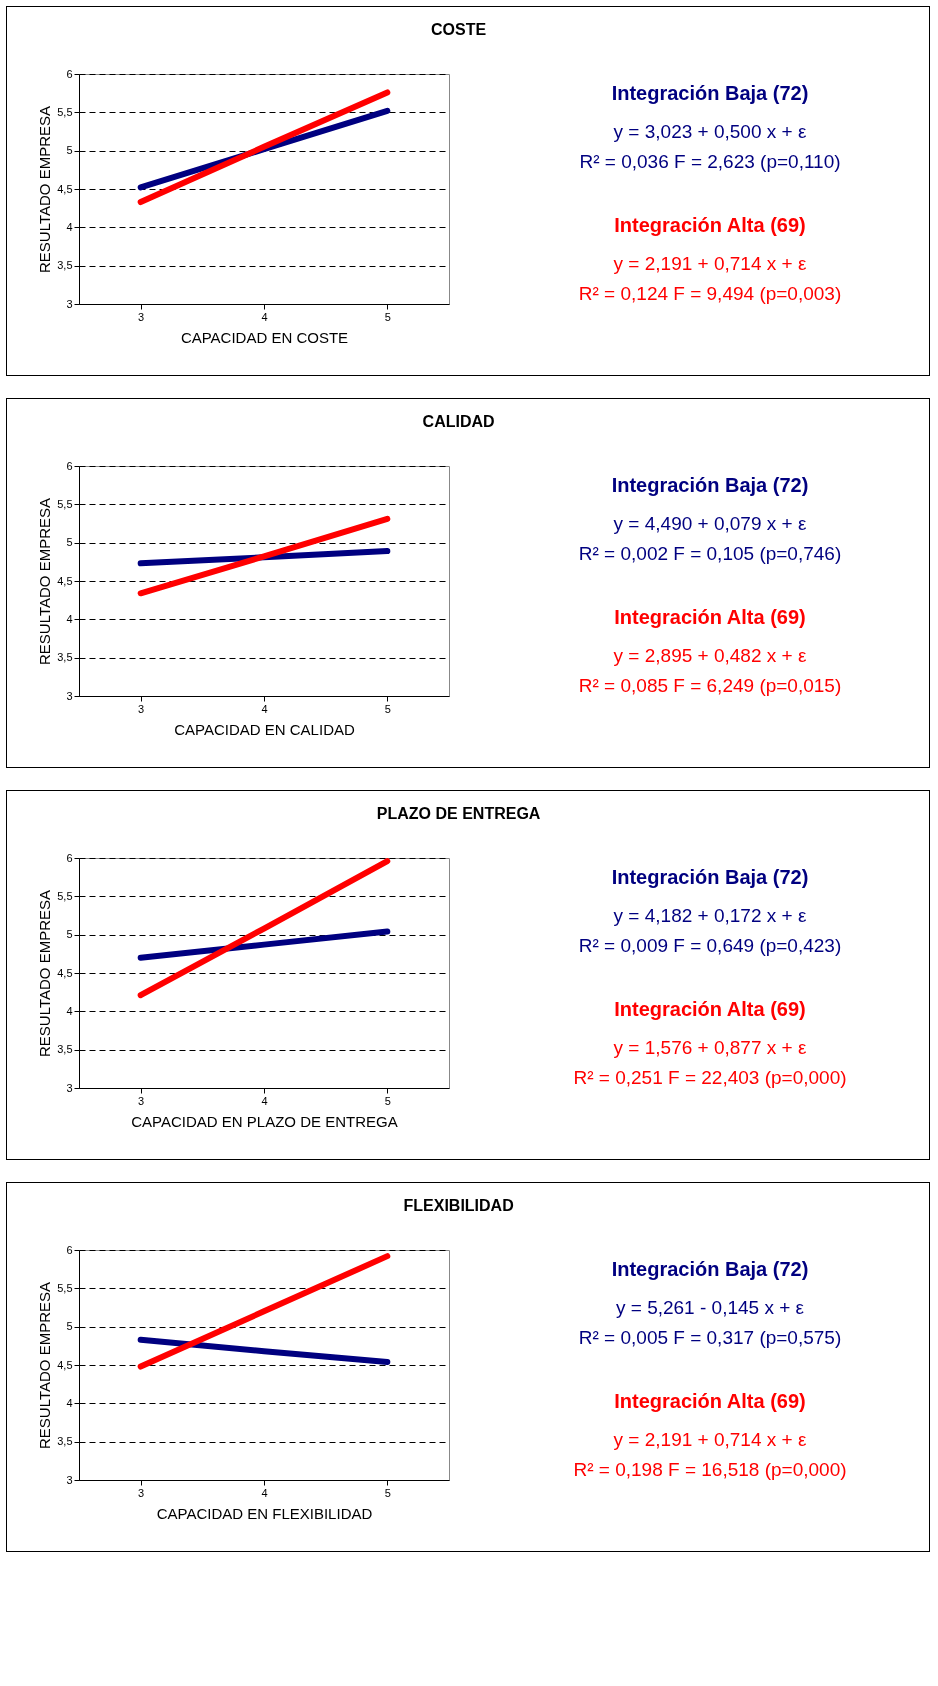 This screenshot has width=938, height=1686. Describe the element at coordinates (710, 523) in the screenshot. I see `text: y = 4,490 + 0,079 x + ε` at that location.